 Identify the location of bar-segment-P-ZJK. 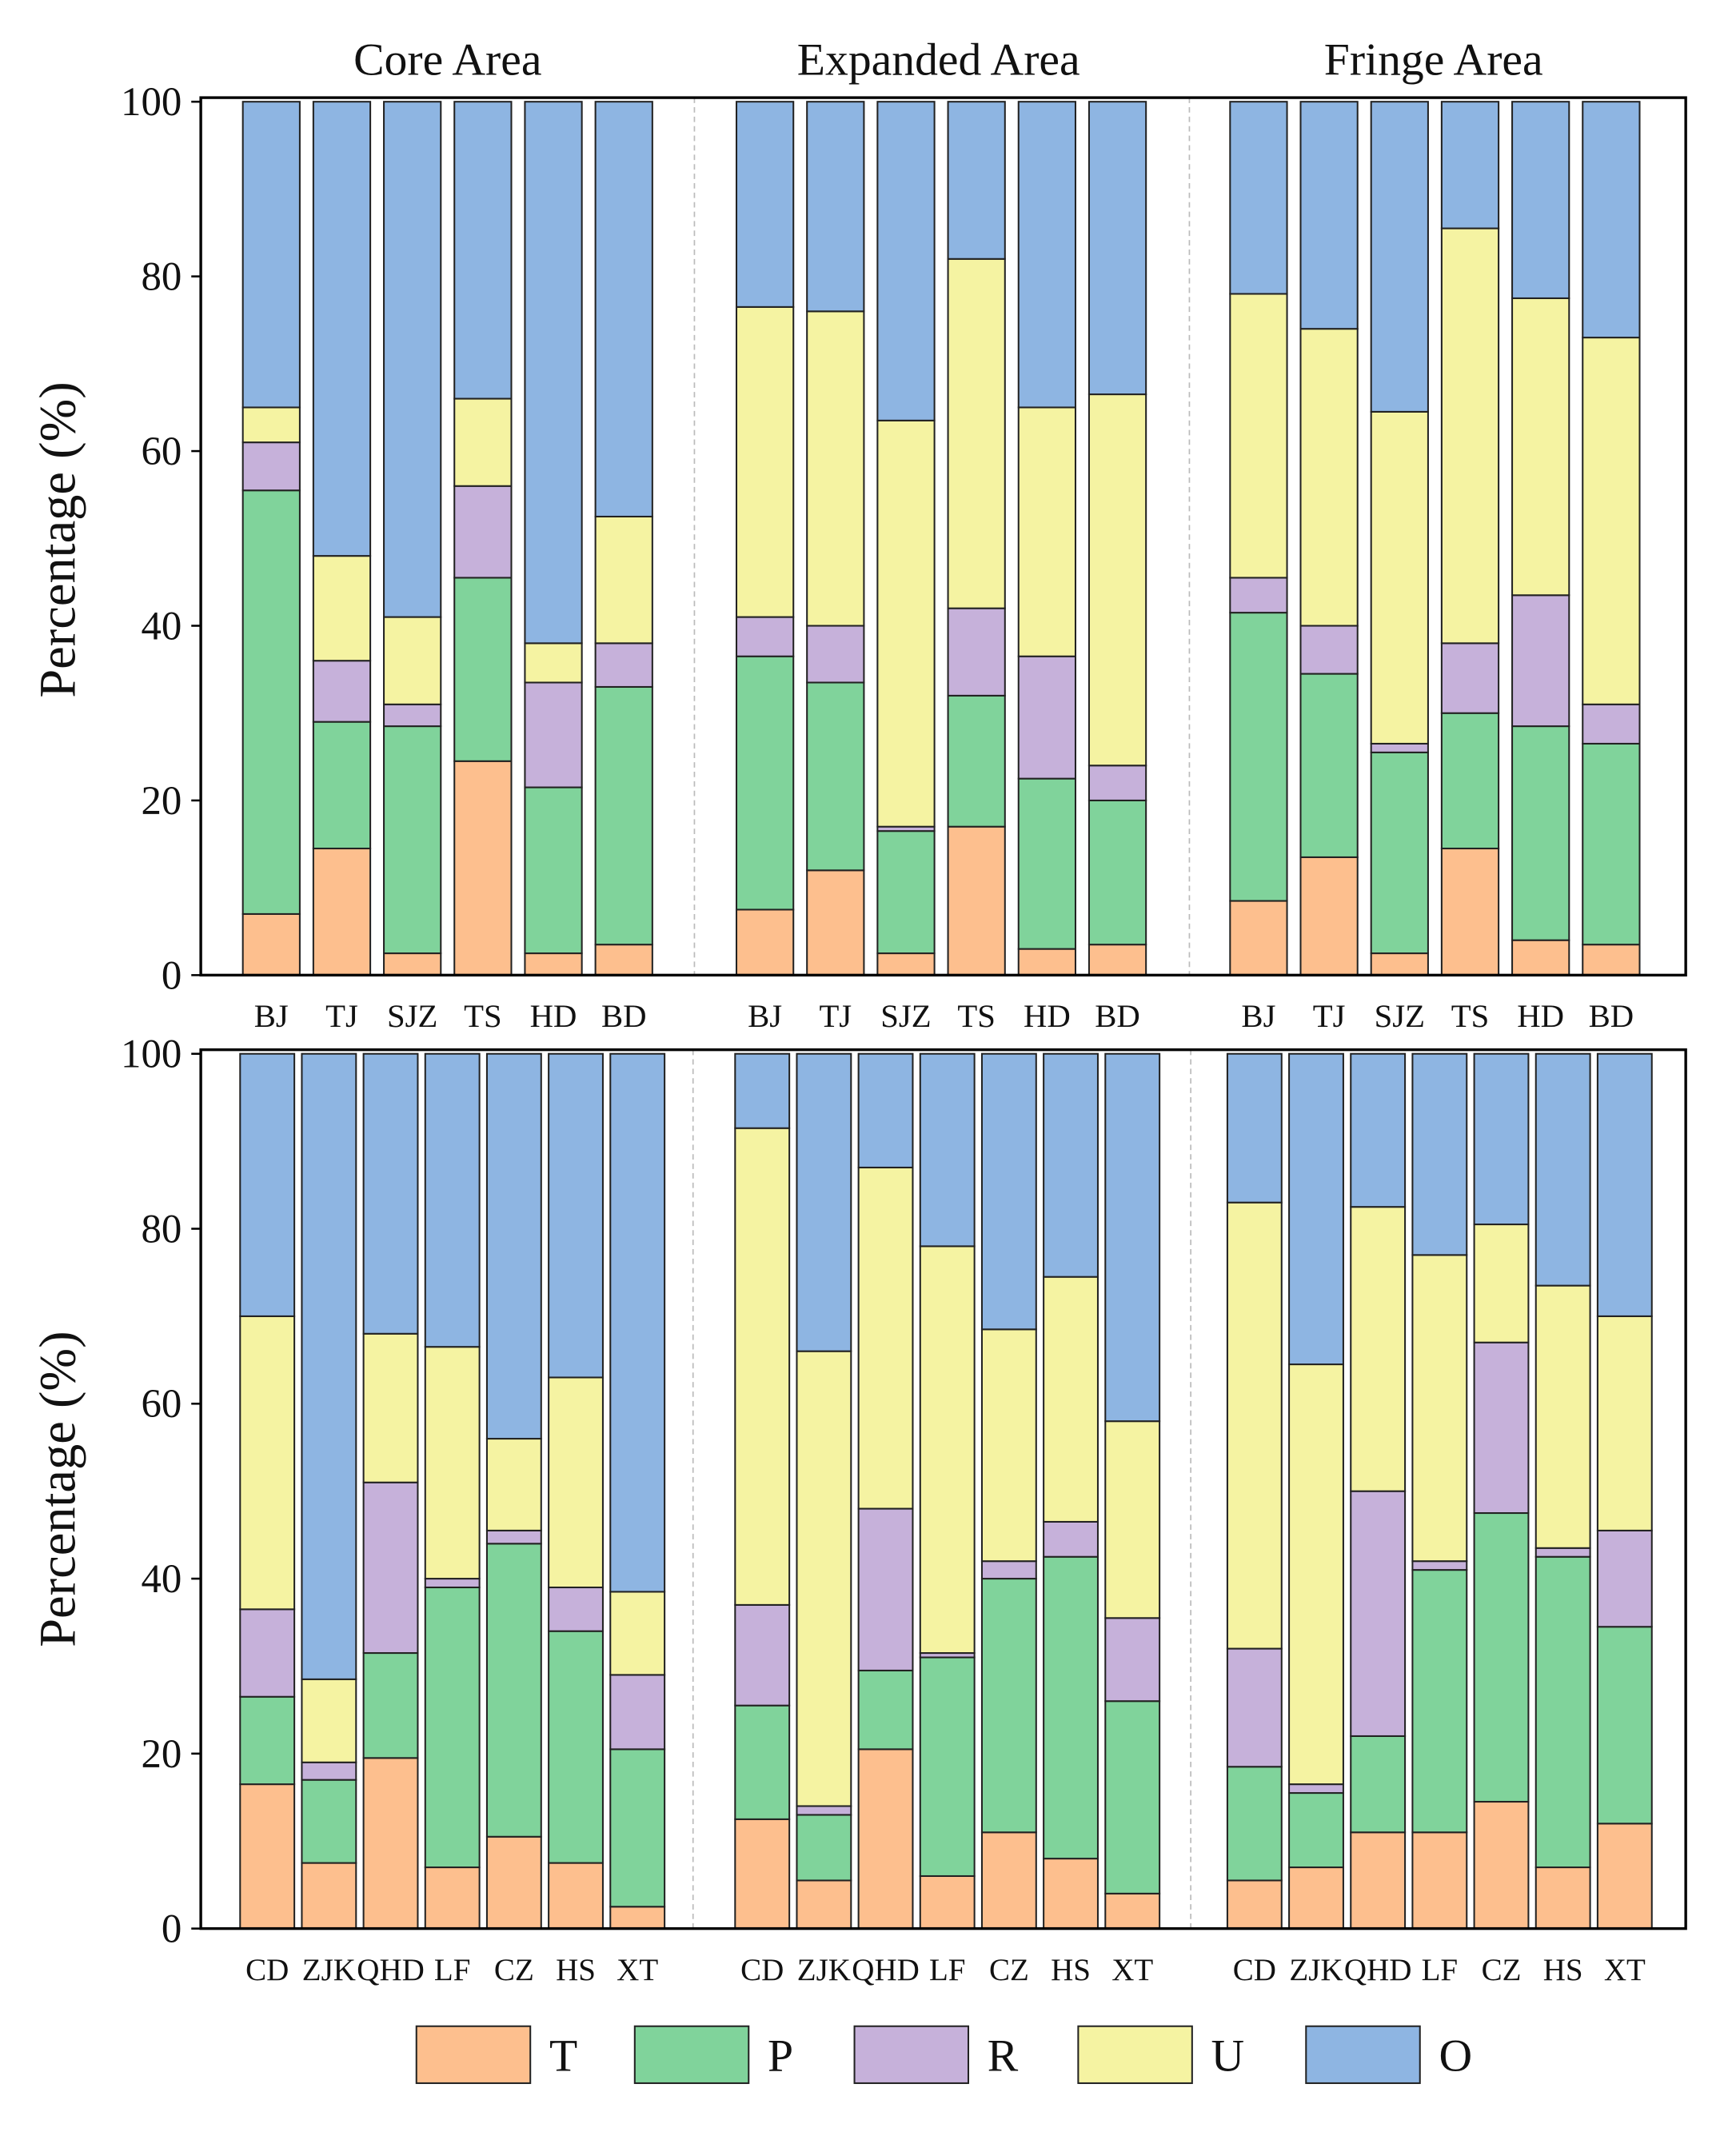
(824, 1848).